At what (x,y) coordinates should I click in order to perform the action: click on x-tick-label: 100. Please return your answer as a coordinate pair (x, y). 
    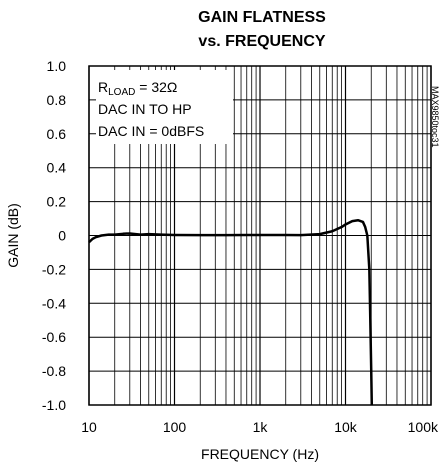
    Looking at the image, I should click on (175, 427).